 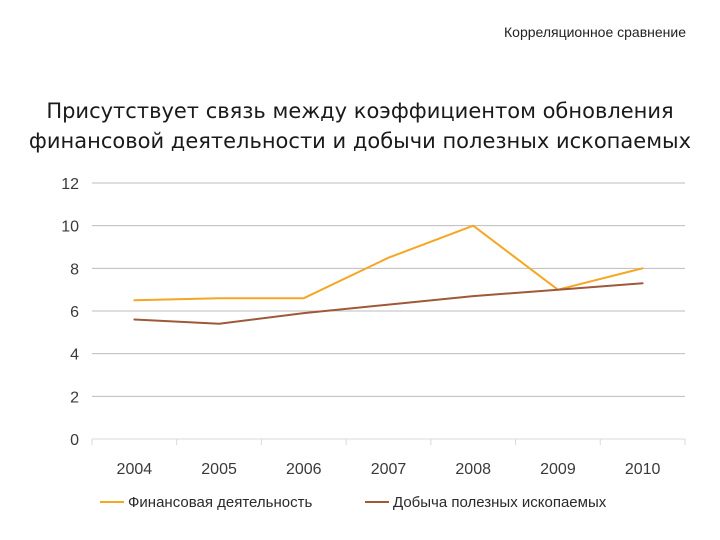 I want to click on legend-label: Финансовая деятельность, so click(x=220, y=502).